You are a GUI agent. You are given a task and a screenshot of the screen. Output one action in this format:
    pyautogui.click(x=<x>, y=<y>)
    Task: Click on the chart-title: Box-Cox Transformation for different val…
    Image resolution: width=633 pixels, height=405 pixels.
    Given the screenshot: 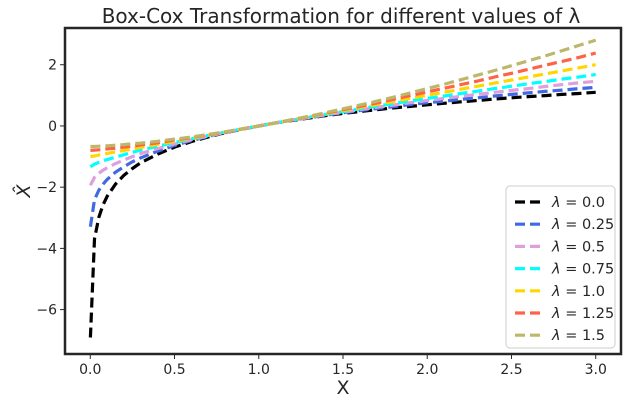 What is the action you would take?
    pyautogui.click(x=341, y=16)
    